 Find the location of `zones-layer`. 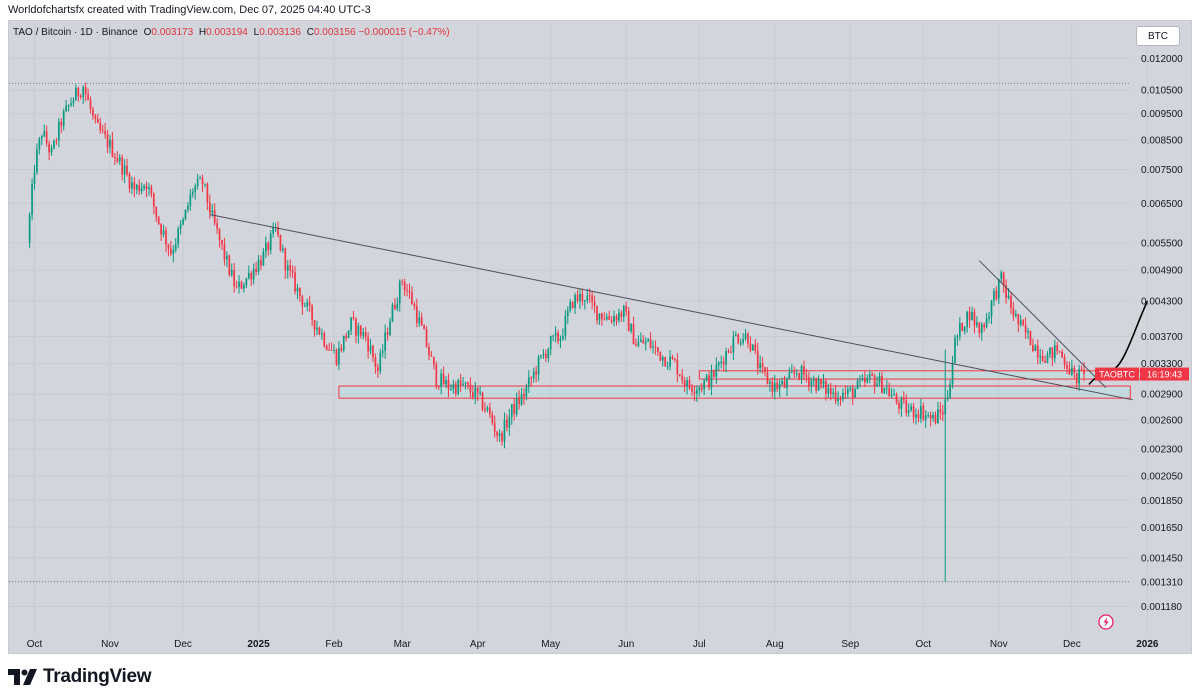

zones-layer is located at coordinates (756, 384).